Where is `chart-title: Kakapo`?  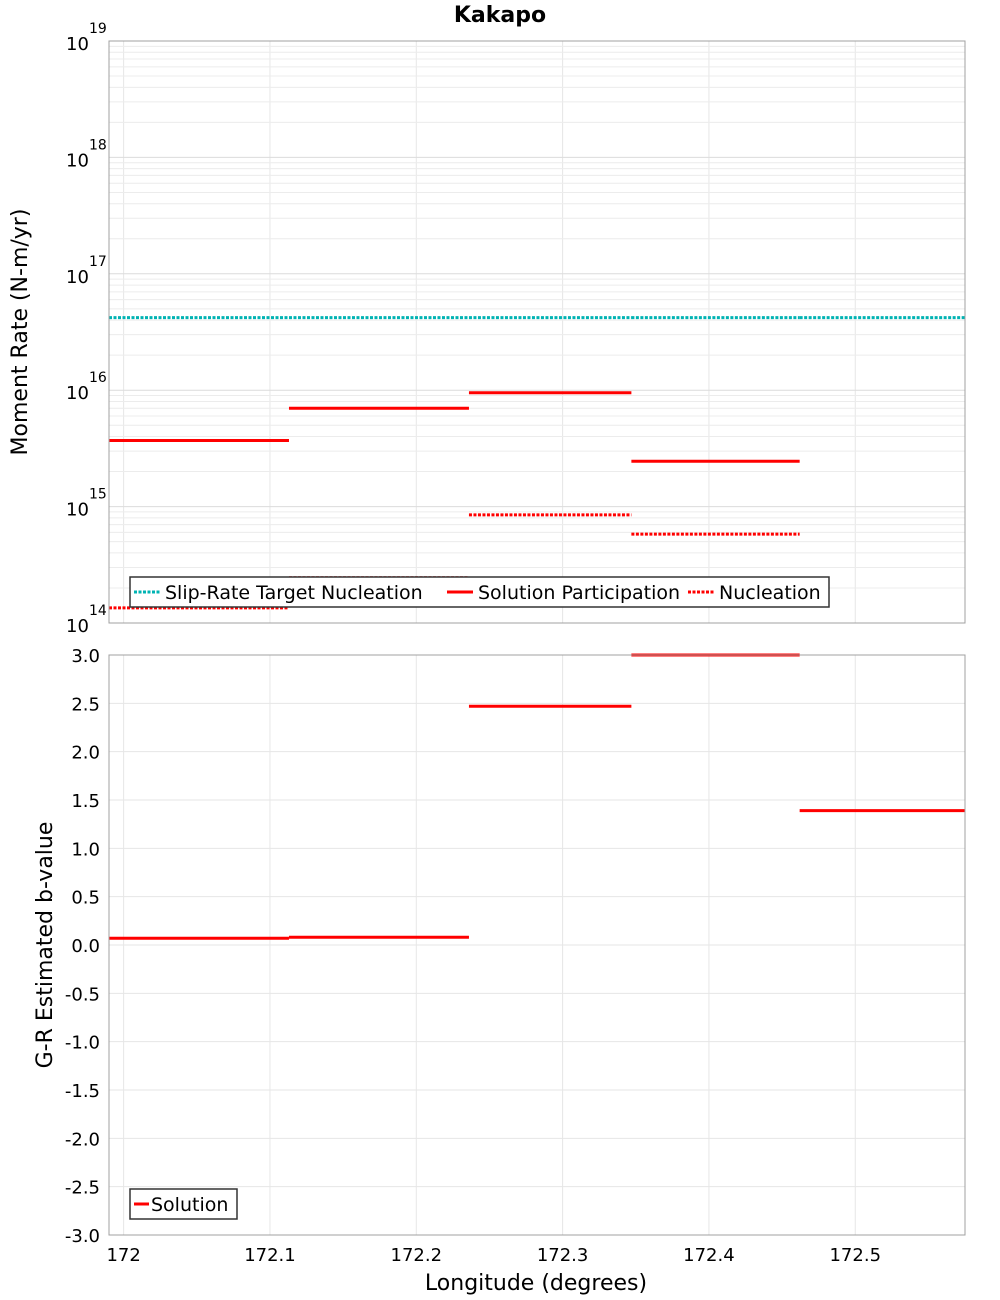
chart-title: Kakapo is located at coordinates (500, 15).